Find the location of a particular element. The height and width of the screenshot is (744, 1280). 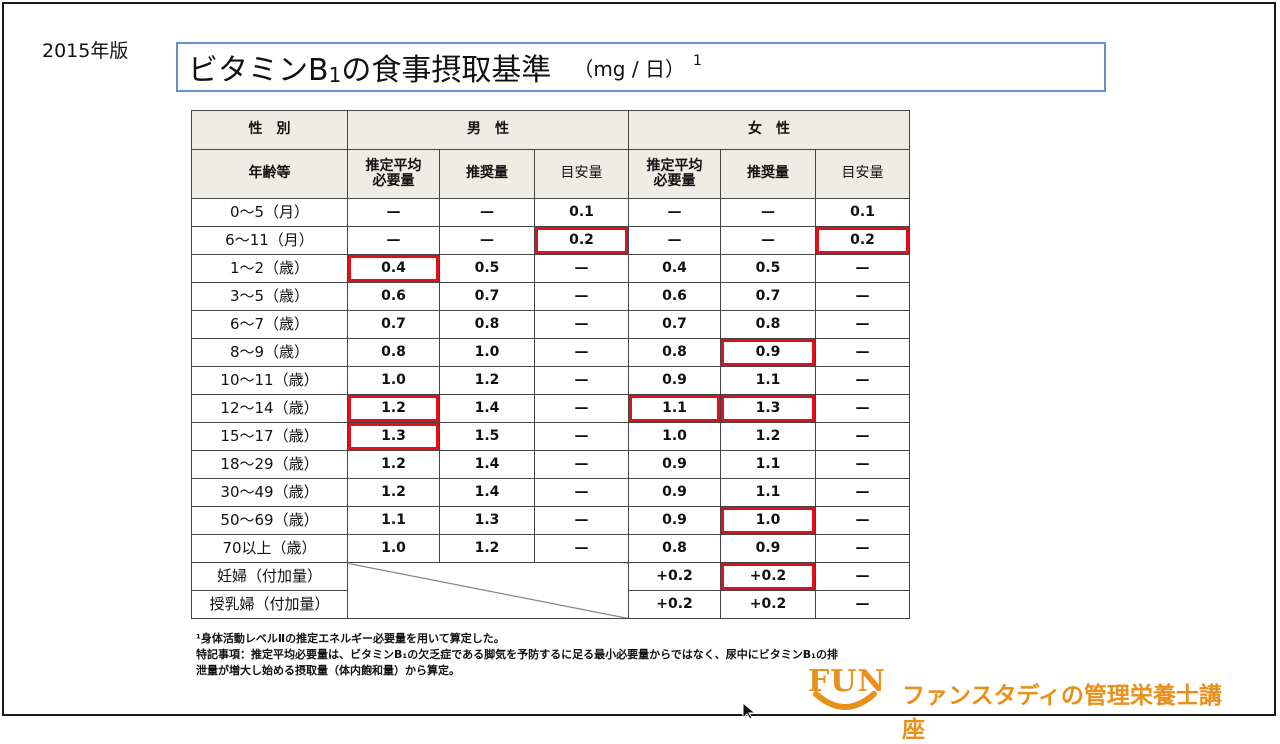

table-row: 6〜7（歳） 0.7 0.8 — 0.7 0.8 — is located at coordinates (550, 324).